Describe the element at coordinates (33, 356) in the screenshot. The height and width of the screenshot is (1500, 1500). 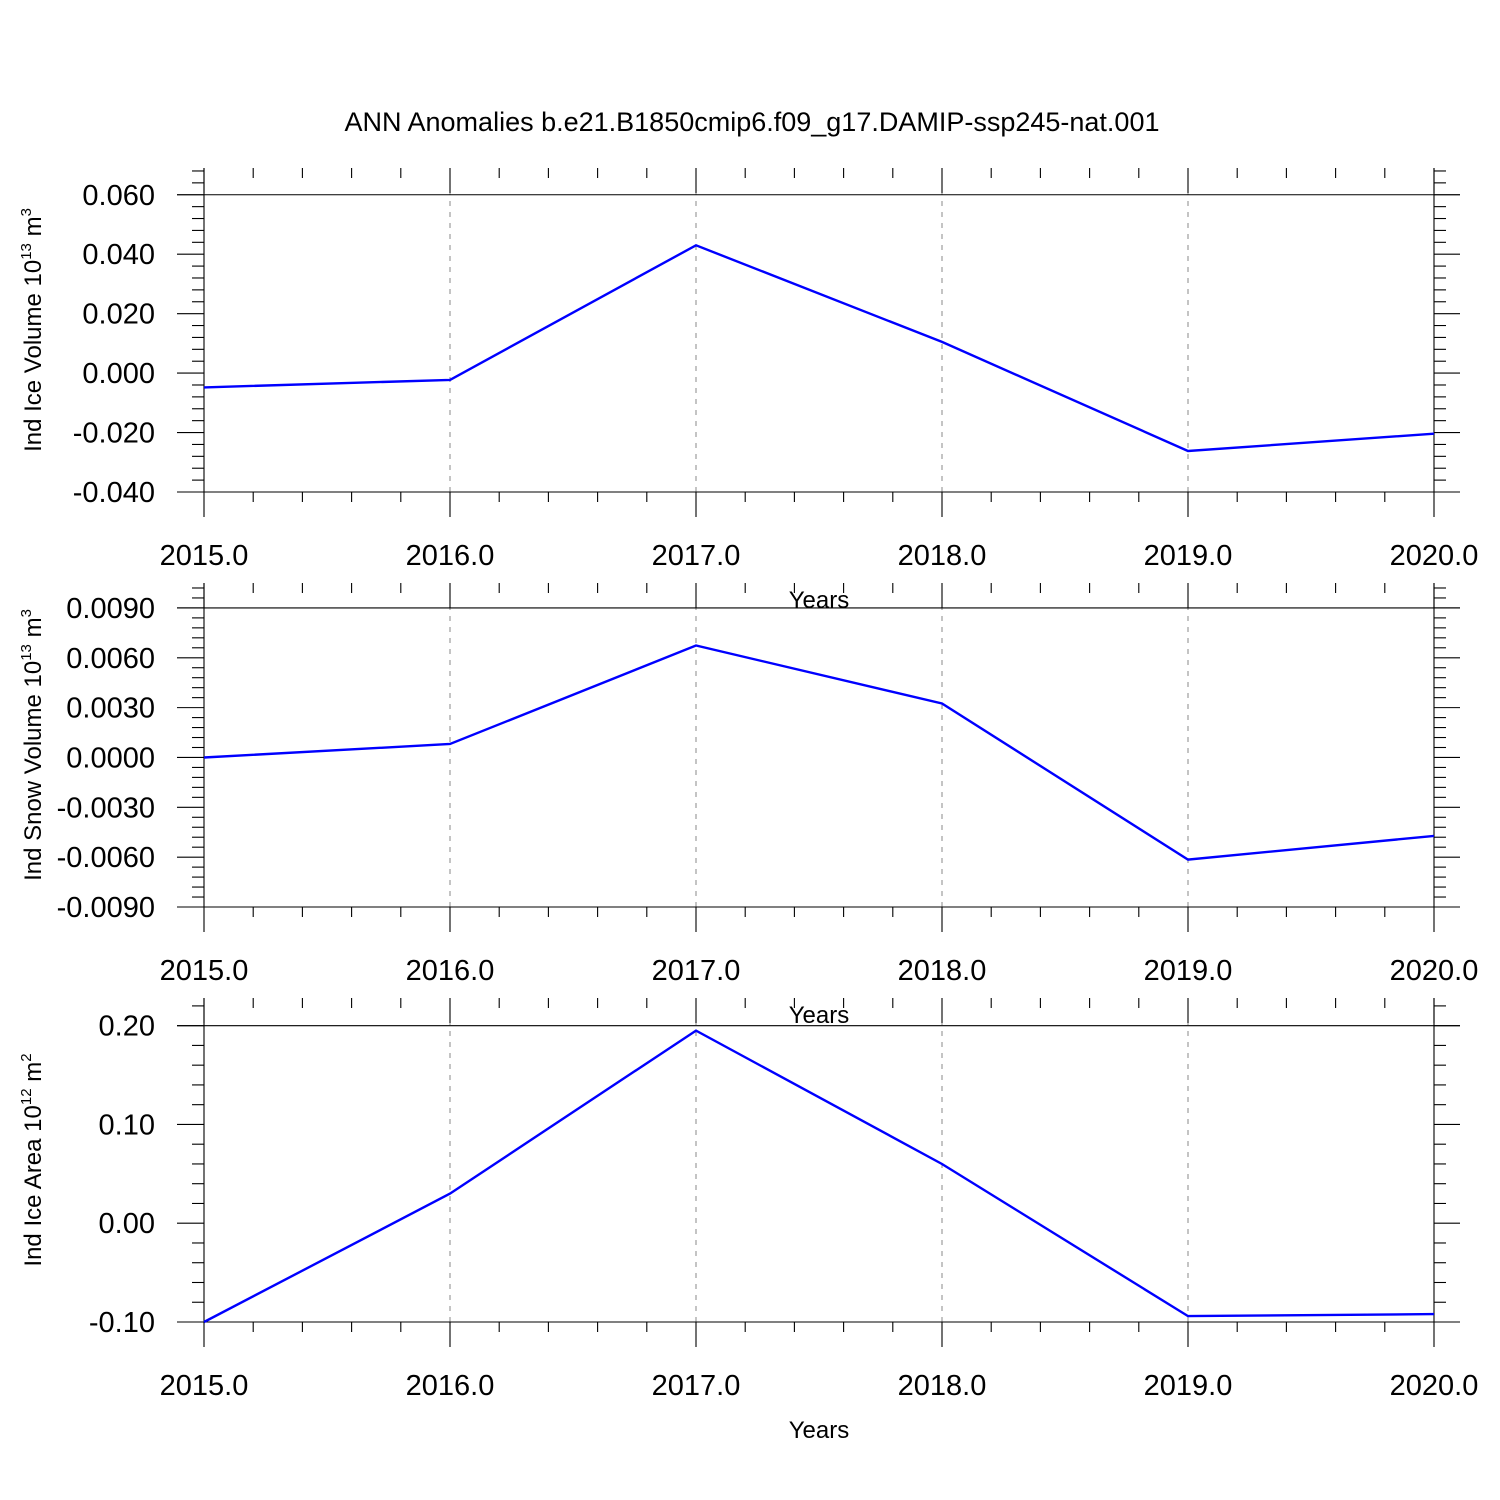
I see `y-axis-title-part: Ind Ice Volume 10` at that location.